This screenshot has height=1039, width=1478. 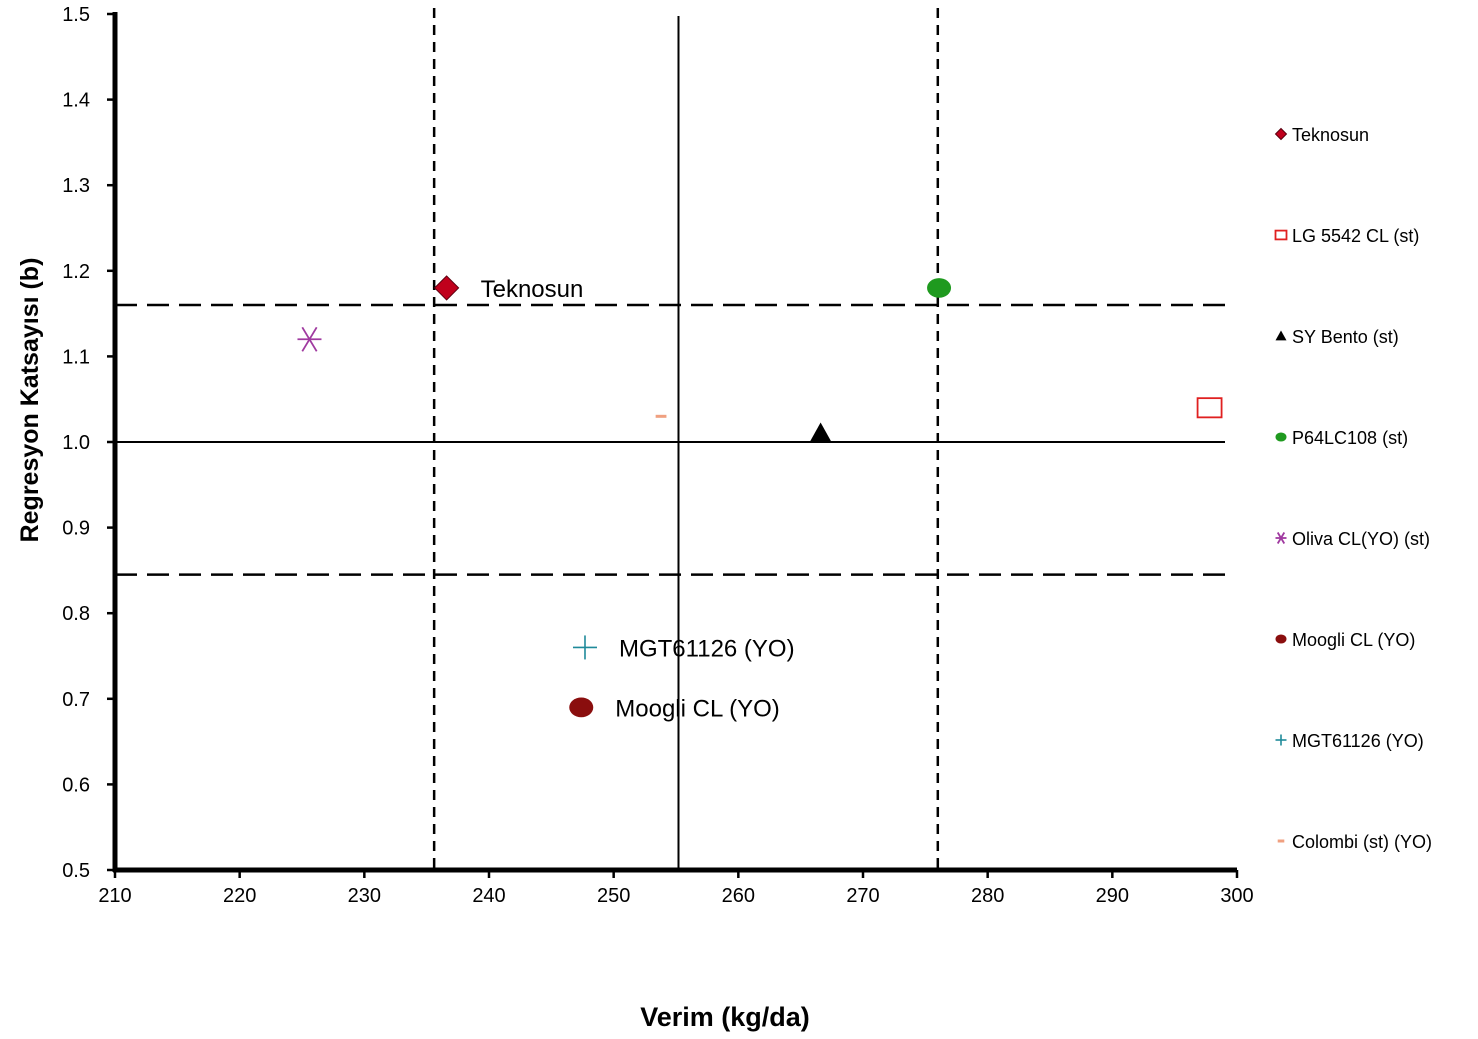 What do you see at coordinates (76, 272) in the screenshot?
I see `y-tick-label: 1.2` at bounding box center [76, 272].